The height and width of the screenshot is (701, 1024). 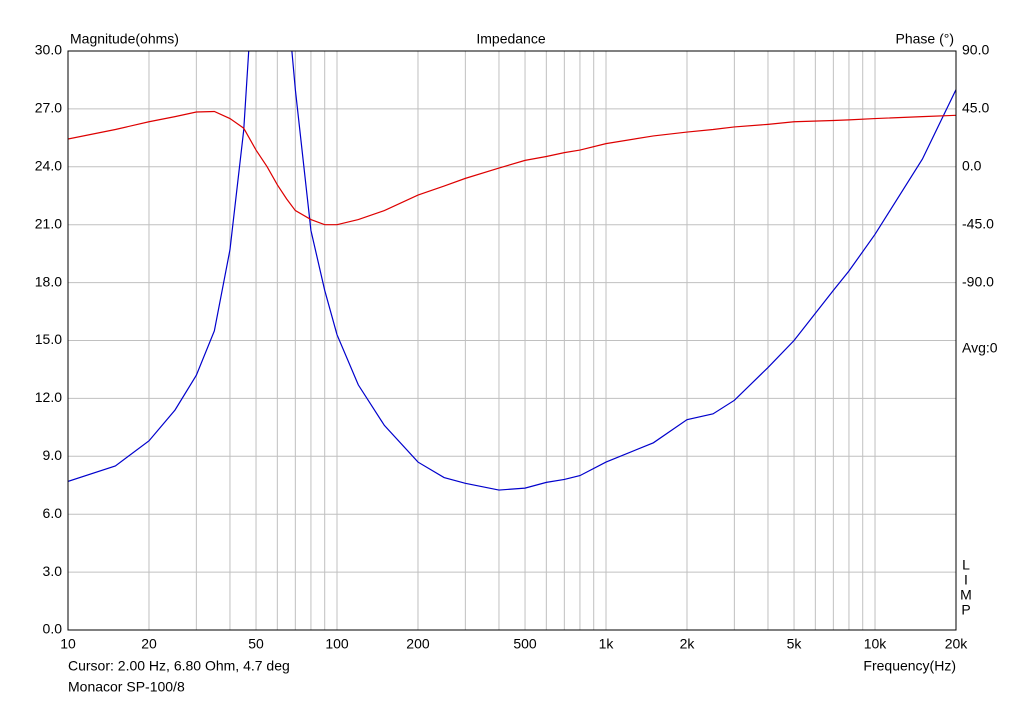 I want to click on x-tick-label: 10, so click(x=68, y=644).